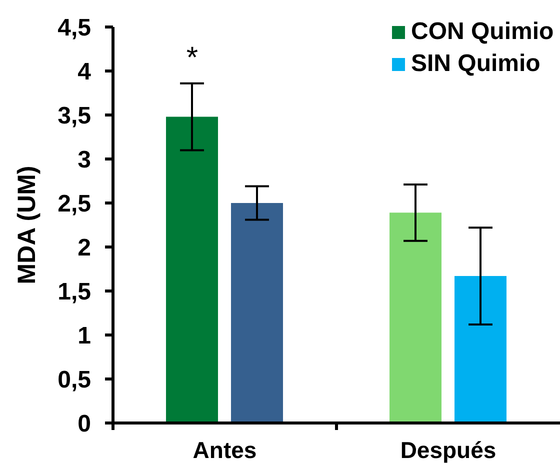 This screenshot has width=560, height=468. What do you see at coordinates (74, 116) in the screenshot?
I see `y-tick-label: 3,5` at bounding box center [74, 116].